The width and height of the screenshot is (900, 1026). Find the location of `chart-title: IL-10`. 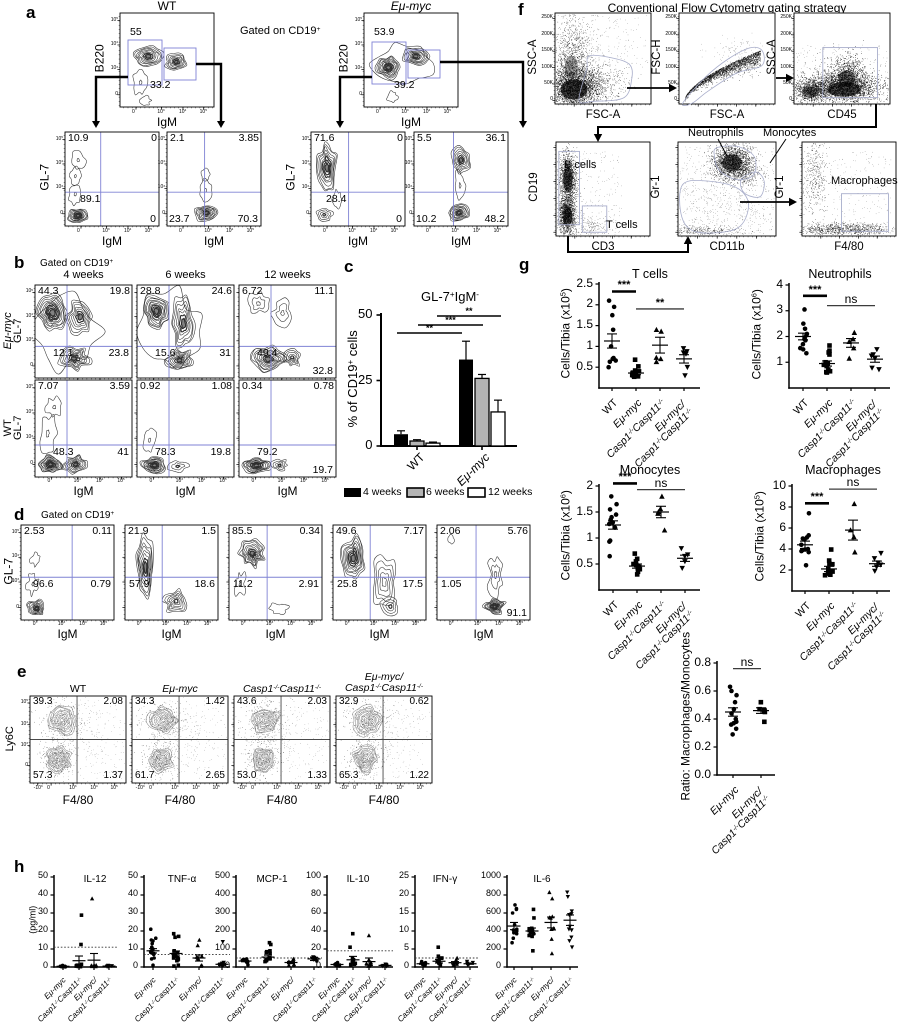

chart-title: IL-10 is located at coordinates (358, 879).